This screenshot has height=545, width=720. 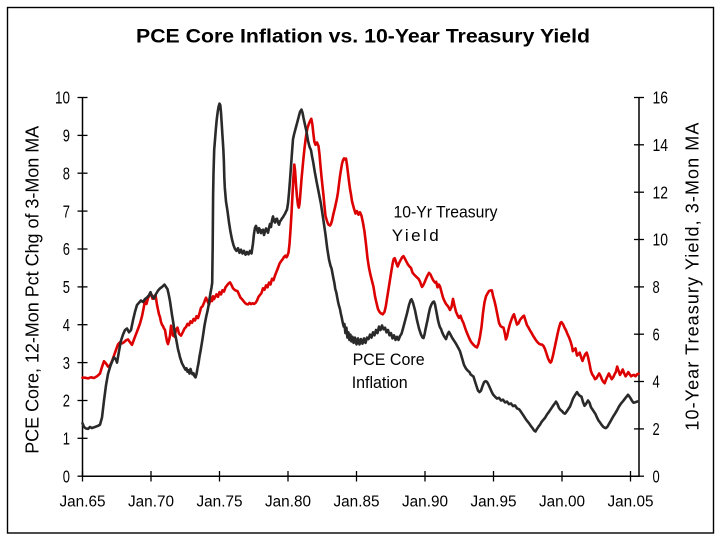 I want to click on svg-text: Jan.80, so click(x=288, y=501).